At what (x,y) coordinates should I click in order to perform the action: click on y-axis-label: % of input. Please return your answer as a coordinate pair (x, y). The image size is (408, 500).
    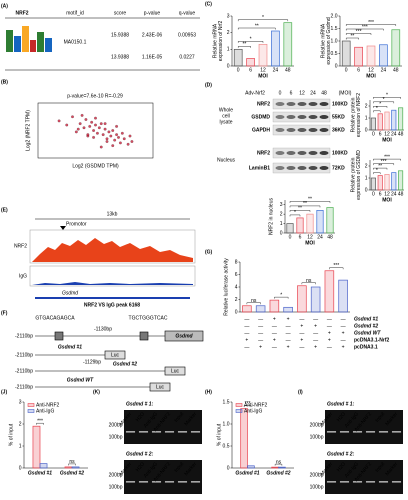
    Looking at the image, I should click on (11, 434).